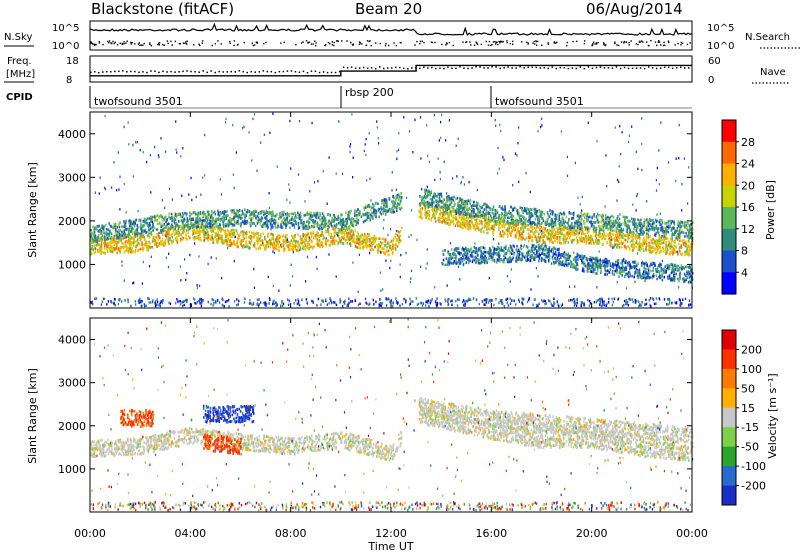 The image size is (800, 558). Describe the element at coordinates (391, 29) in the screenshot. I see `nsky-trace` at that location.